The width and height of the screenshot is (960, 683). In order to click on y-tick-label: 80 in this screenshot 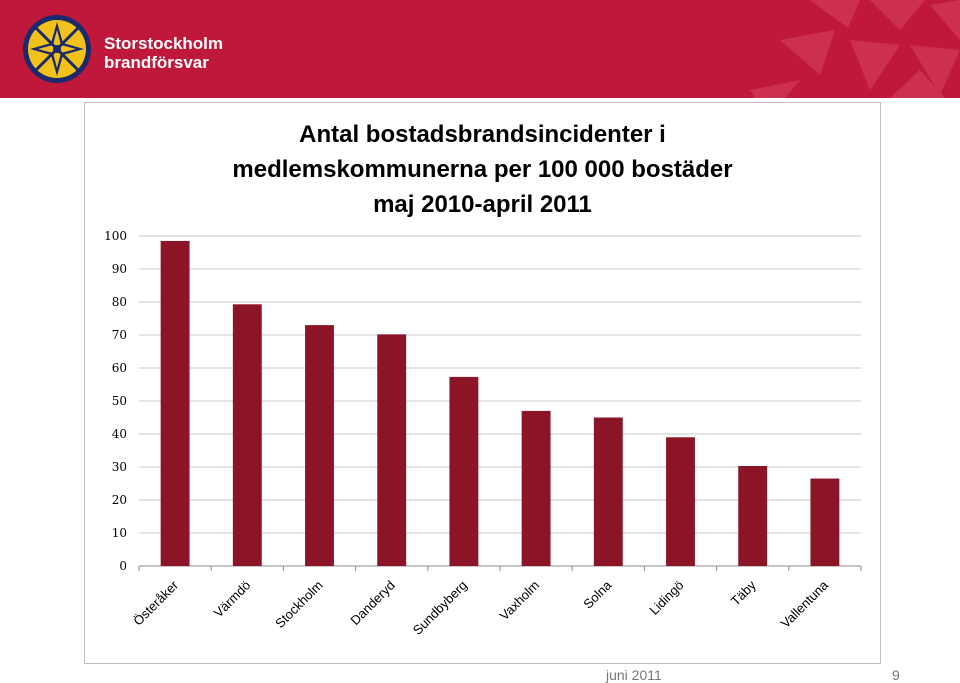, I will do `click(119, 302)`.